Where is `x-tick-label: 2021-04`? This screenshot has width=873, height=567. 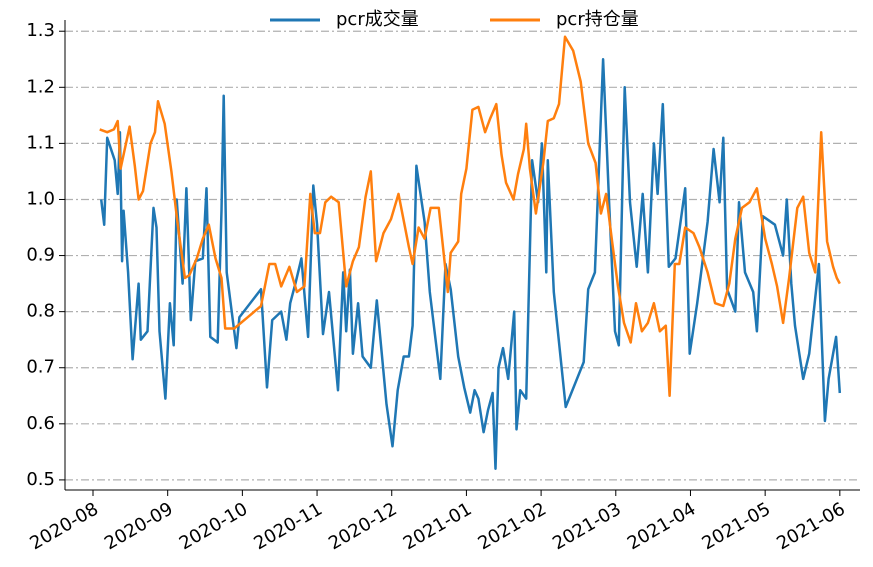 x-tick-label: 2021-04 is located at coordinates (662, 526).